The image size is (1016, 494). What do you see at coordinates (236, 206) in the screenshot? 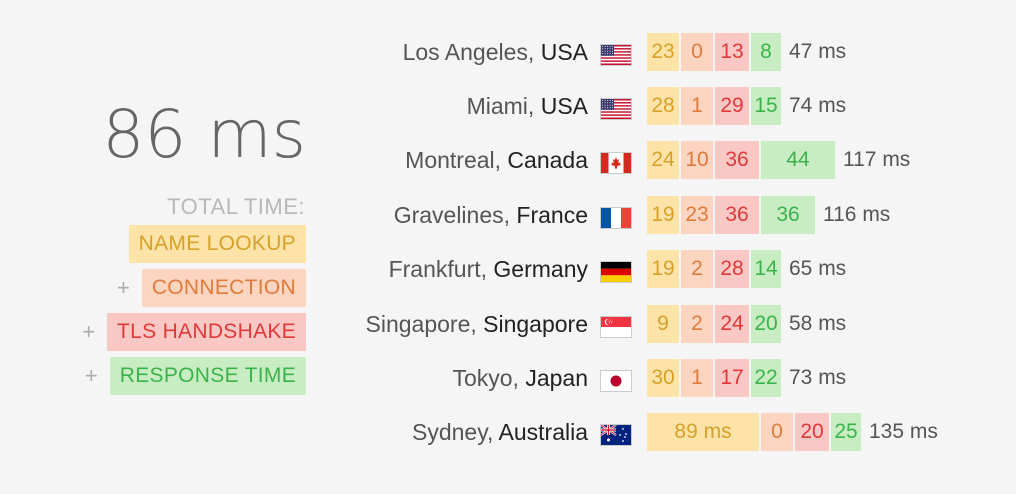
I see `total-time-label: TOTAL TIME:` at bounding box center [236, 206].